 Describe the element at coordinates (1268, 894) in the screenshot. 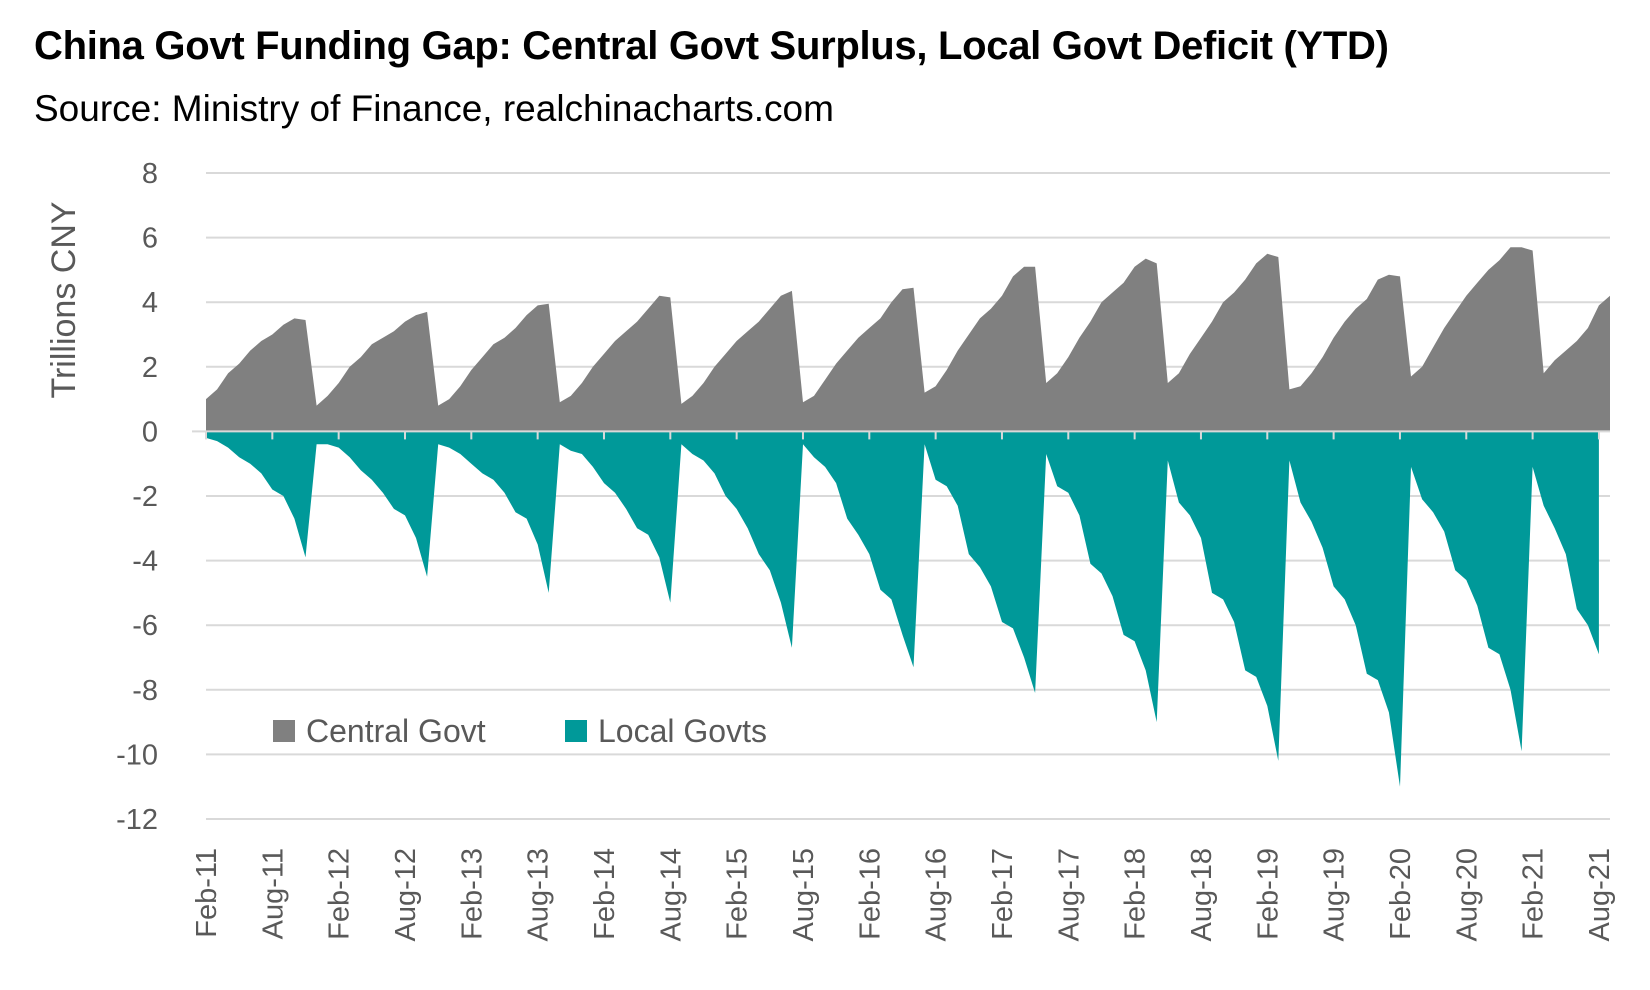

I see `x-tick-label: Feb-19` at that location.